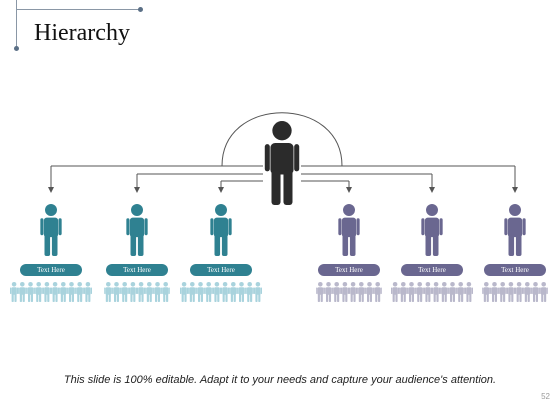  Describe the element at coordinates (282, 163) in the screenshot. I see `leader-person-icon` at that location.